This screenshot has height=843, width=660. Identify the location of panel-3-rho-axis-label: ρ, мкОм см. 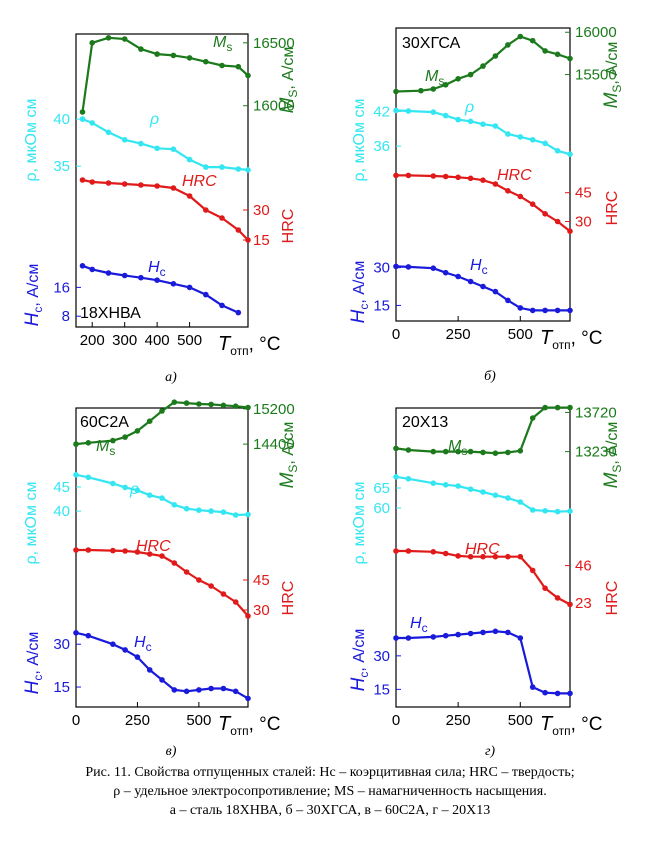
(359, 523).